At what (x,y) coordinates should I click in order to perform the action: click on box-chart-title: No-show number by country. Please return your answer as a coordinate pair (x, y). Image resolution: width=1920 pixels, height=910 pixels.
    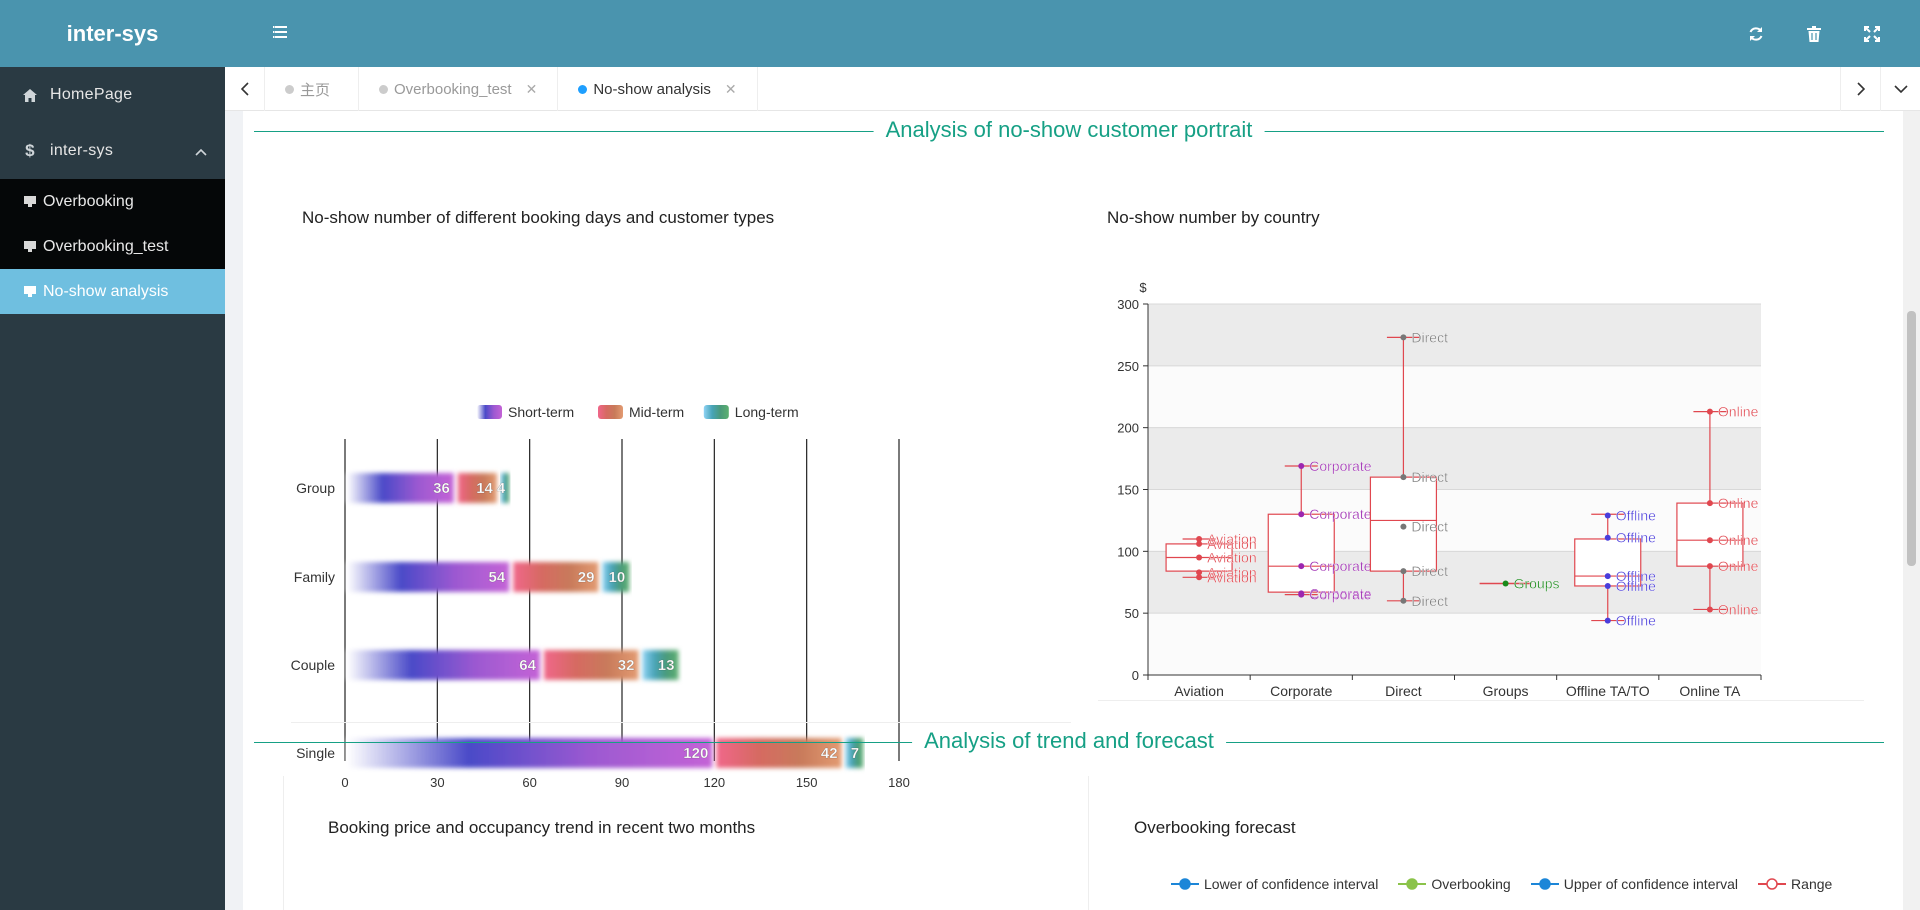
    Looking at the image, I should click on (1213, 217).